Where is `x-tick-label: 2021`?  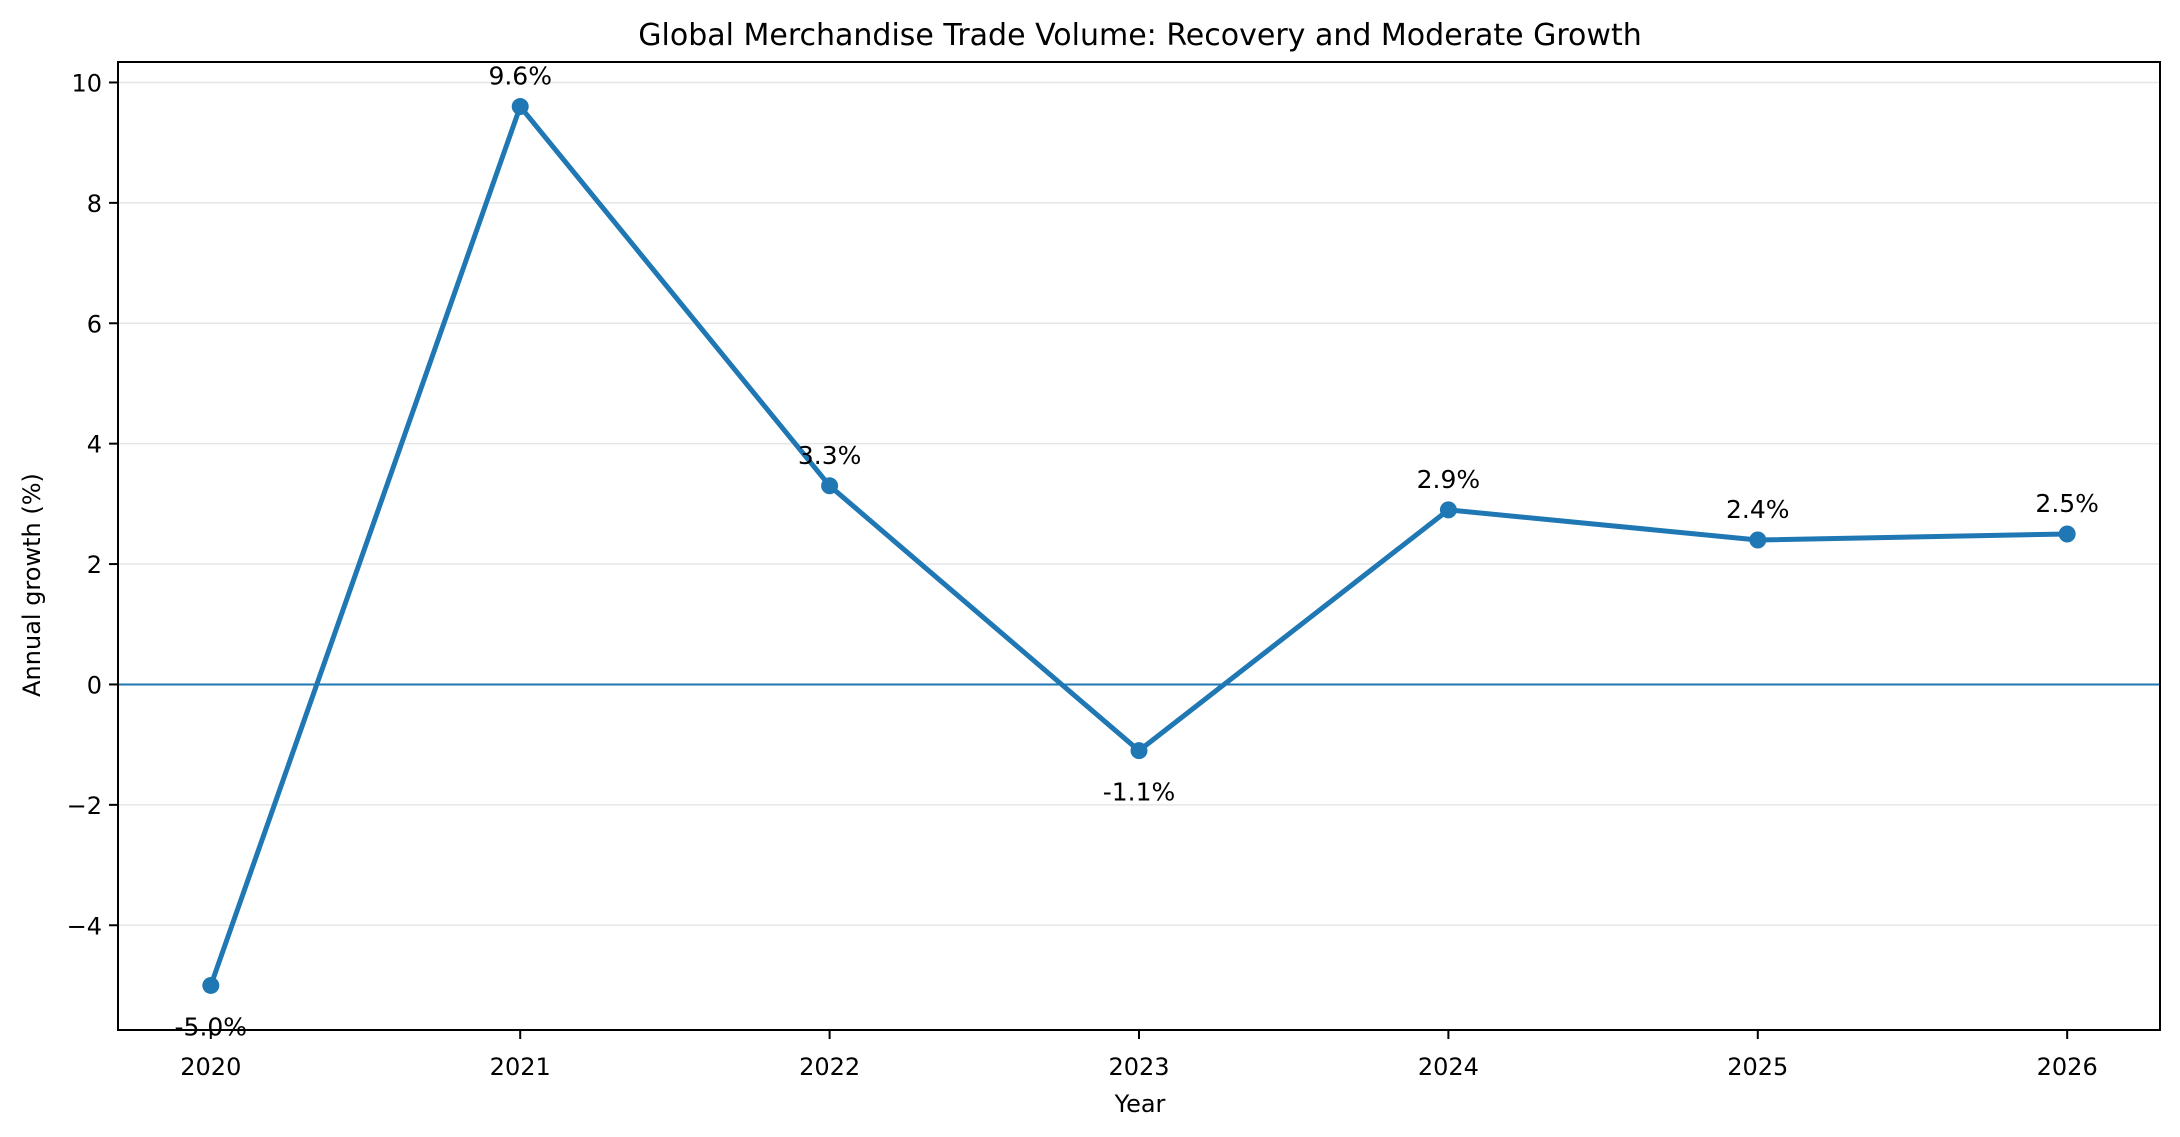
x-tick-label: 2021 is located at coordinates (520, 1067).